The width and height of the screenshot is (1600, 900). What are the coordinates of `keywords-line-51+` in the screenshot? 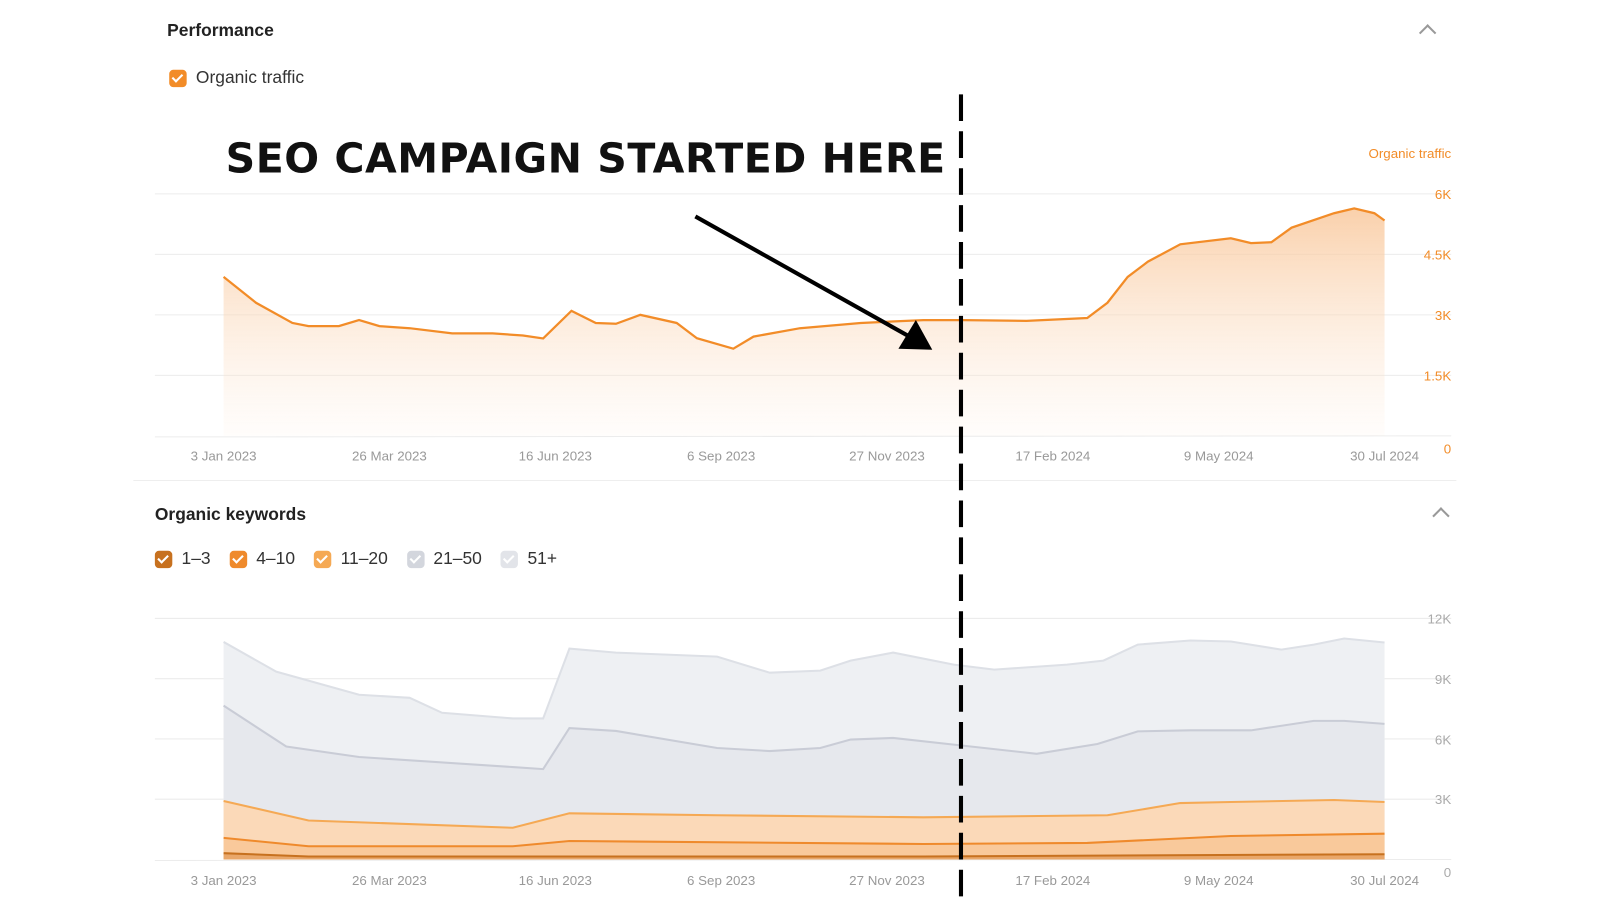 It's located at (804, 678).